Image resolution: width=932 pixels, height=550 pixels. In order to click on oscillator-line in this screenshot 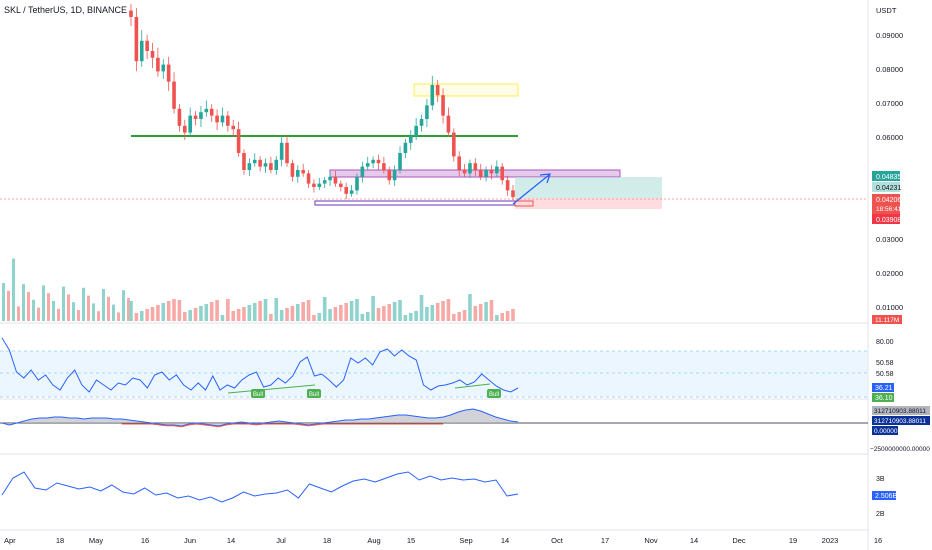, I will do `click(260, 417)`.